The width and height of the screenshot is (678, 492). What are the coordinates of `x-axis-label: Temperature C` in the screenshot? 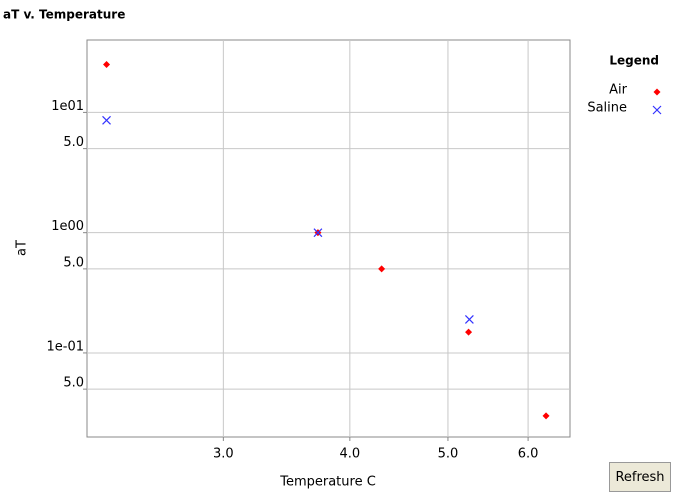 It's located at (327, 482).